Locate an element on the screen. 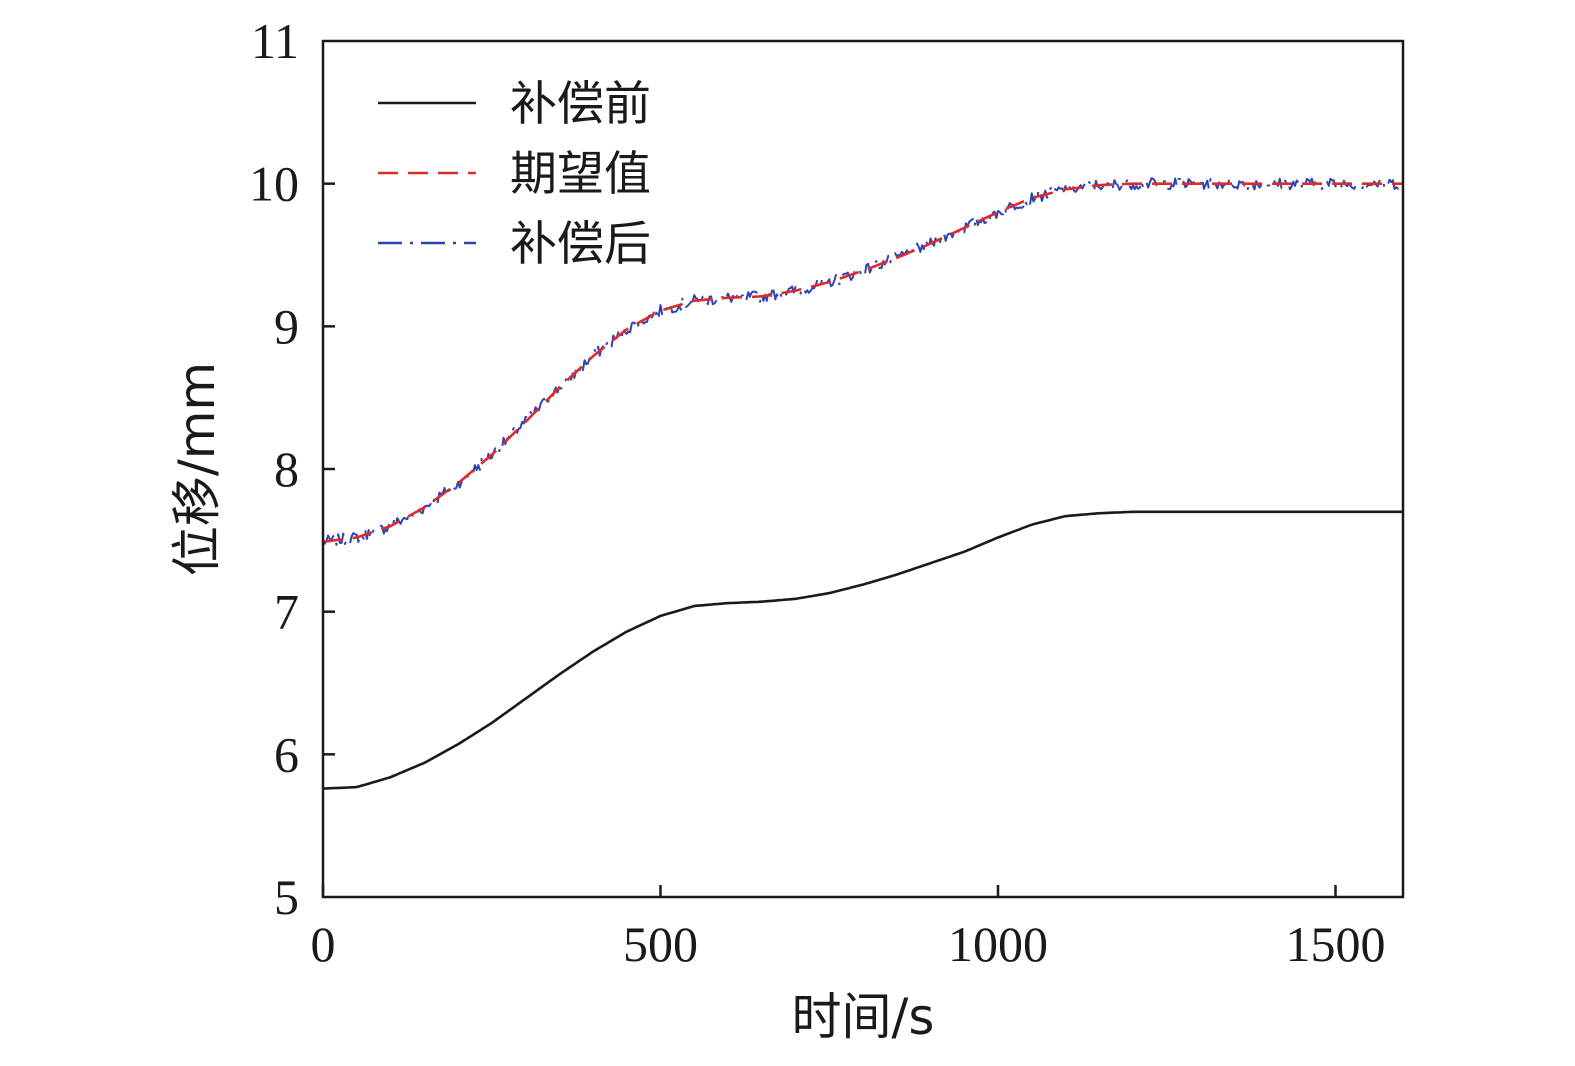 Image resolution: width=1575 pixels, height=1066 pixels. y-tick-label: 6 is located at coordinates (286, 754).